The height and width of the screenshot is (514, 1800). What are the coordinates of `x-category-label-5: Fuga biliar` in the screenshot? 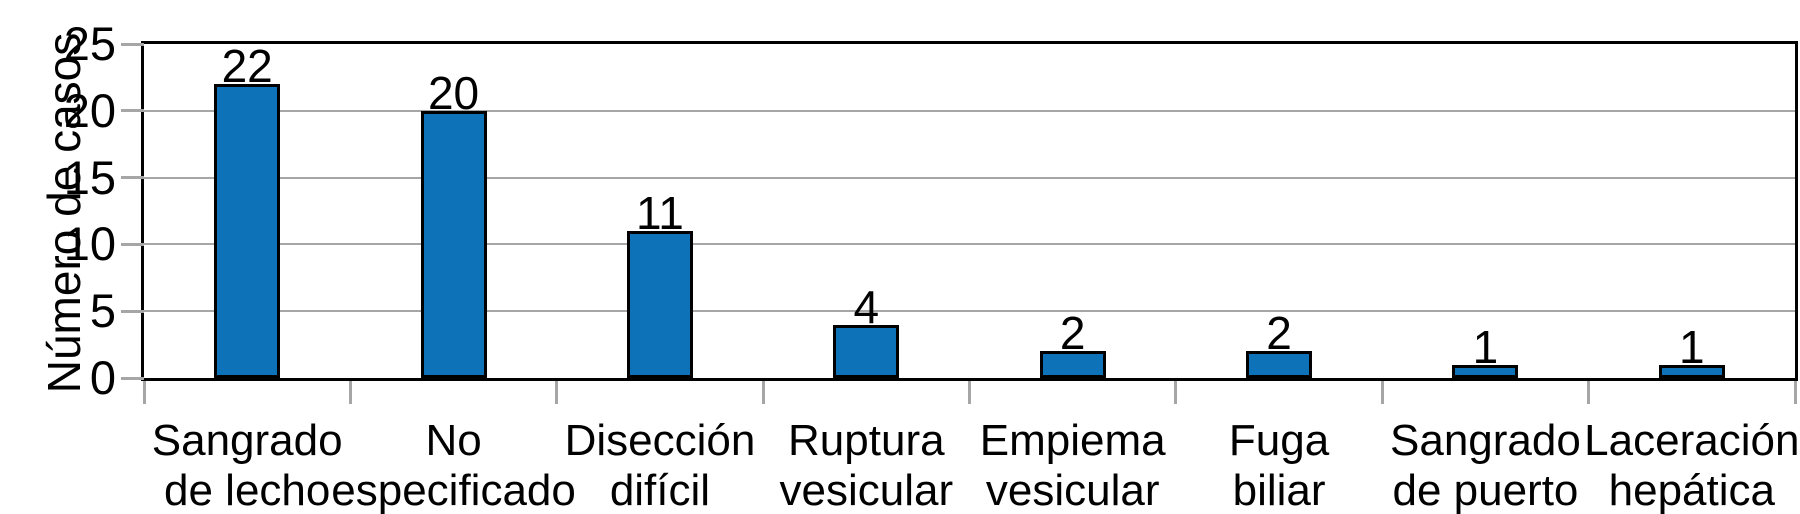 It's located at (1279, 465).